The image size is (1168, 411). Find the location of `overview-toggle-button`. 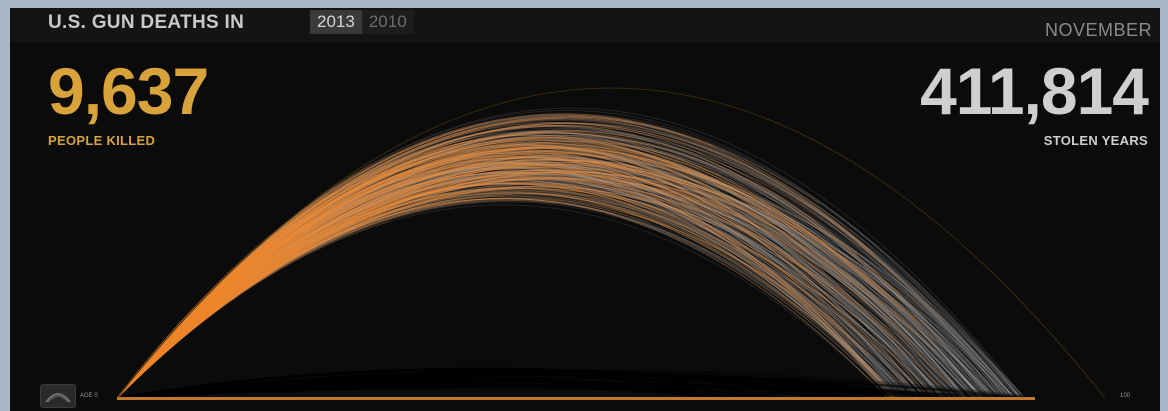

overview-toggle-button is located at coordinates (58, 396).